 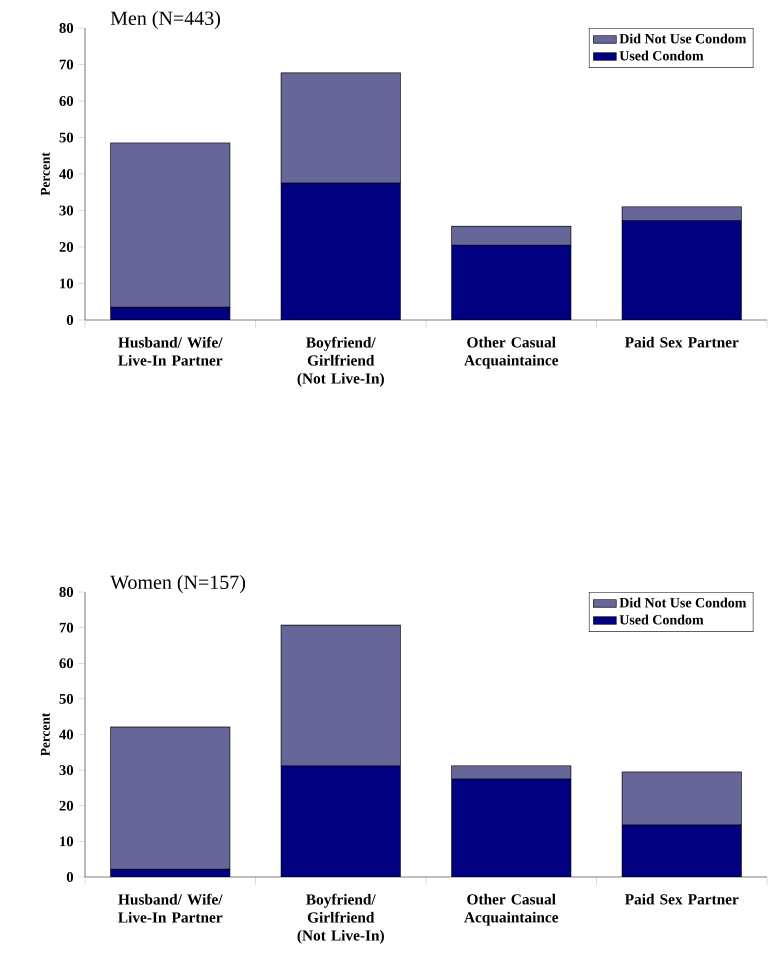 What do you see at coordinates (178, 584) in the screenshot?
I see `chart-title: Women (N=157)` at bounding box center [178, 584].